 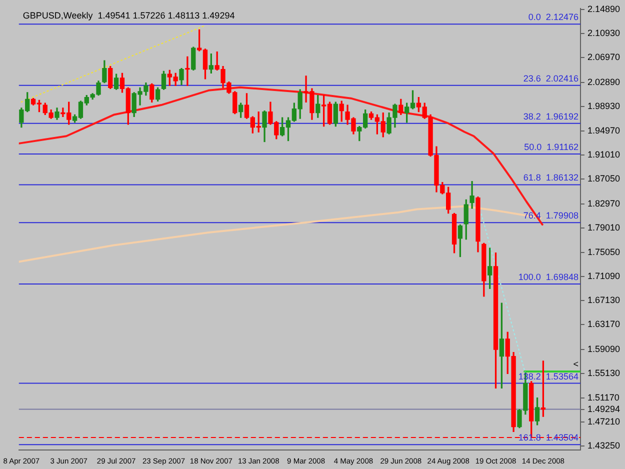 What do you see at coordinates (603, 397) in the screenshot?
I see `y-tick-label: 1.51170` at bounding box center [603, 397].